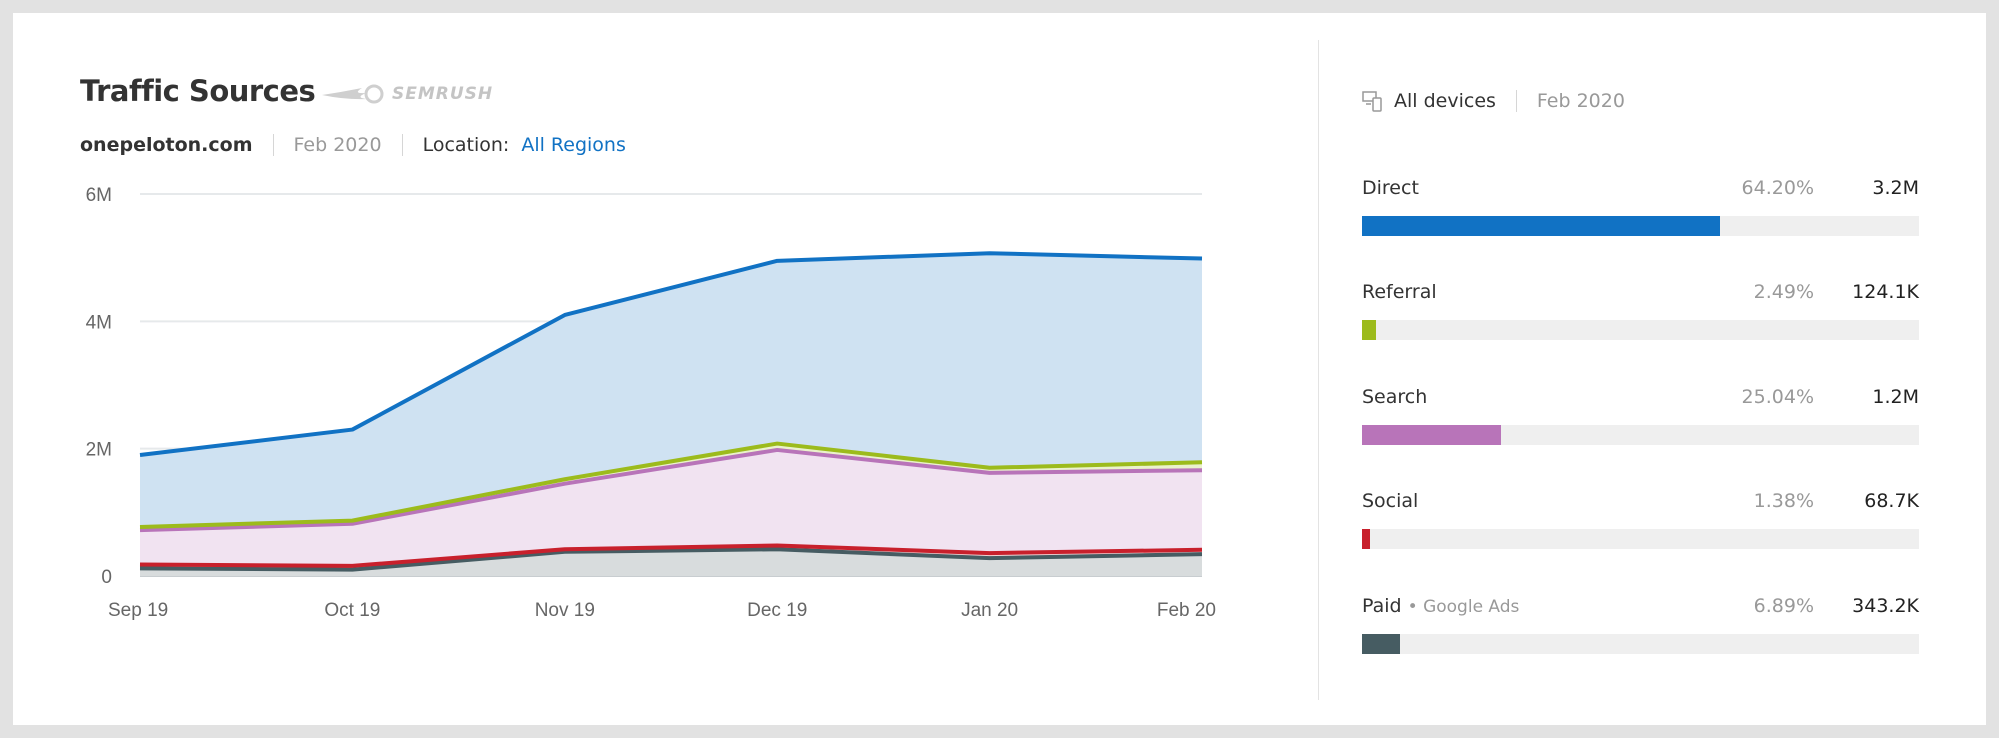 Image resolution: width=1999 pixels, height=738 pixels. What do you see at coordinates (353, 94) in the screenshot?
I see `semrush-flame-icon` at bounding box center [353, 94].